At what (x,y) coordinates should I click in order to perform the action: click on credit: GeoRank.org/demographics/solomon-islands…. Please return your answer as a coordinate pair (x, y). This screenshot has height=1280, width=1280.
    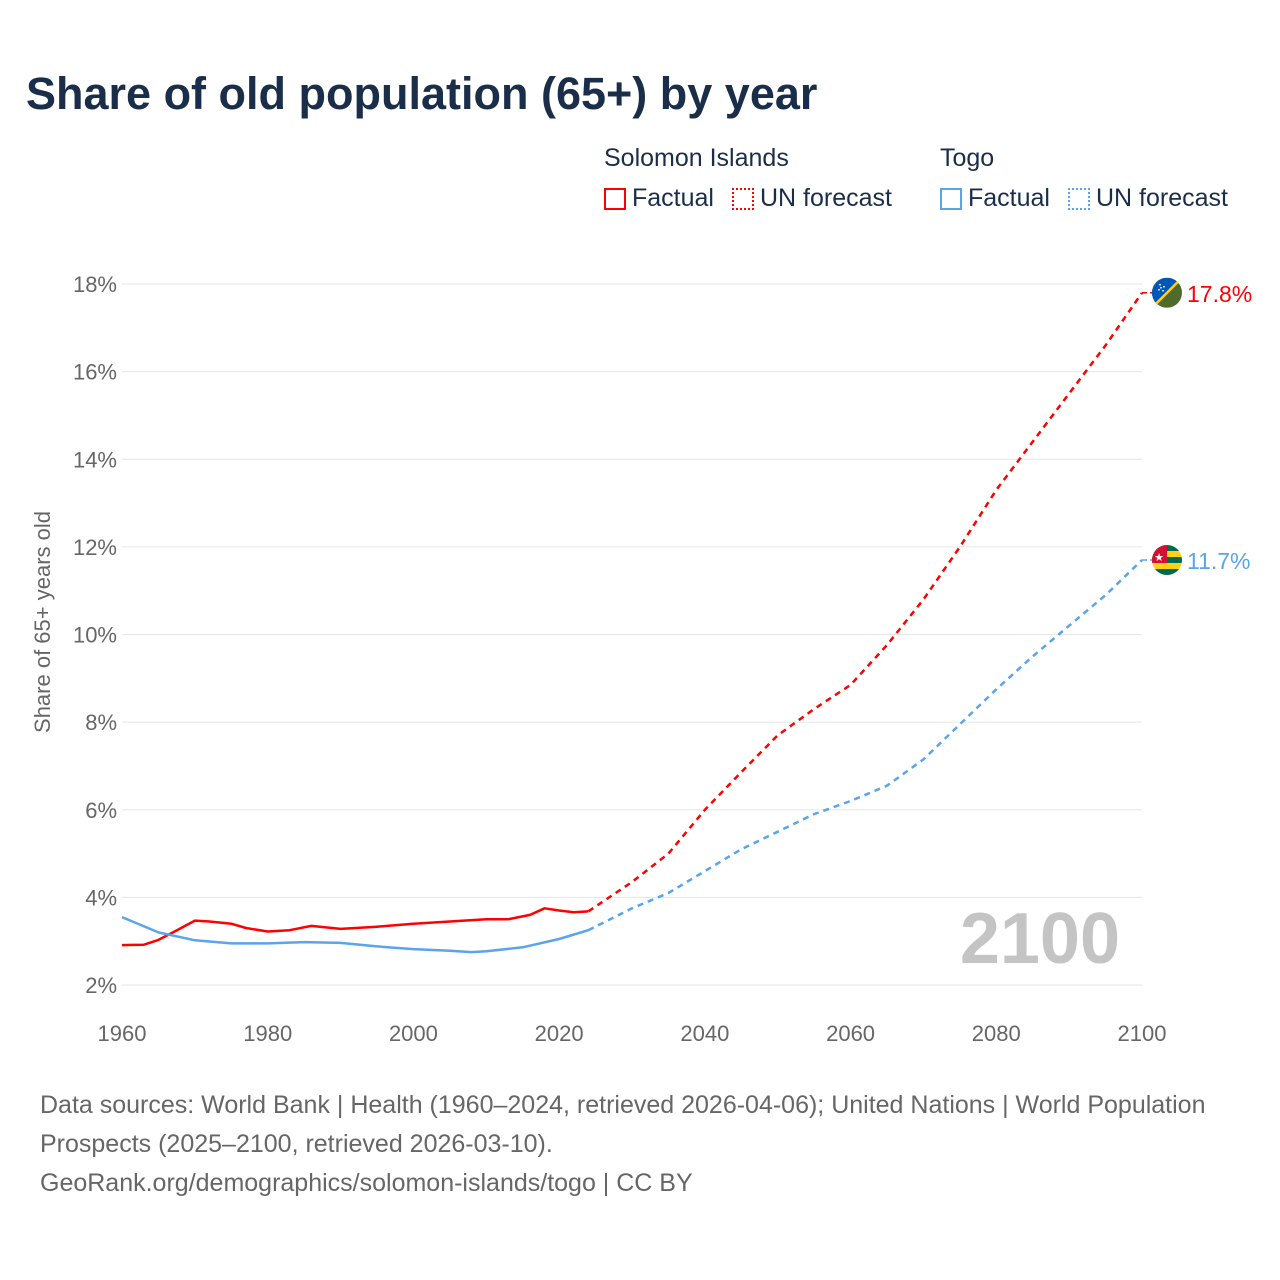
    Looking at the image, I should click on (366, 1183).